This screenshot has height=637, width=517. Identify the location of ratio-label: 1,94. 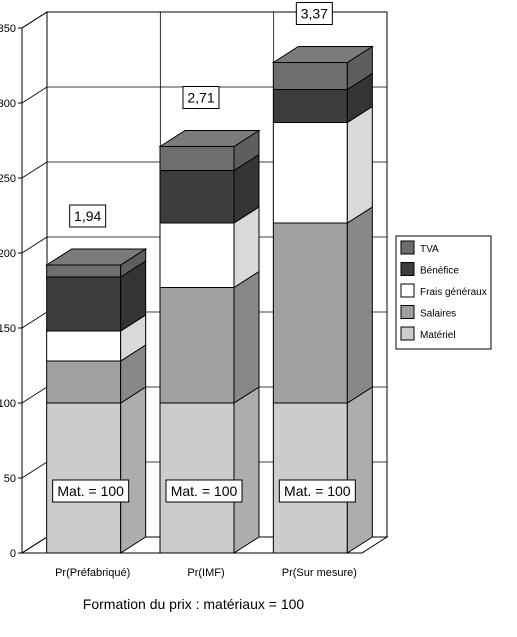
(87, 216).